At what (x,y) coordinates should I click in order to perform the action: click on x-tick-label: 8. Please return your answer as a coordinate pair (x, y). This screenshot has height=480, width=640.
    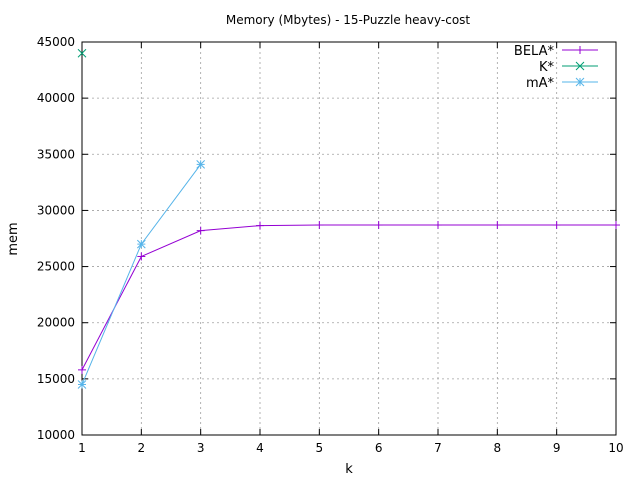
    Looking at the image, I should click on (498, 448).